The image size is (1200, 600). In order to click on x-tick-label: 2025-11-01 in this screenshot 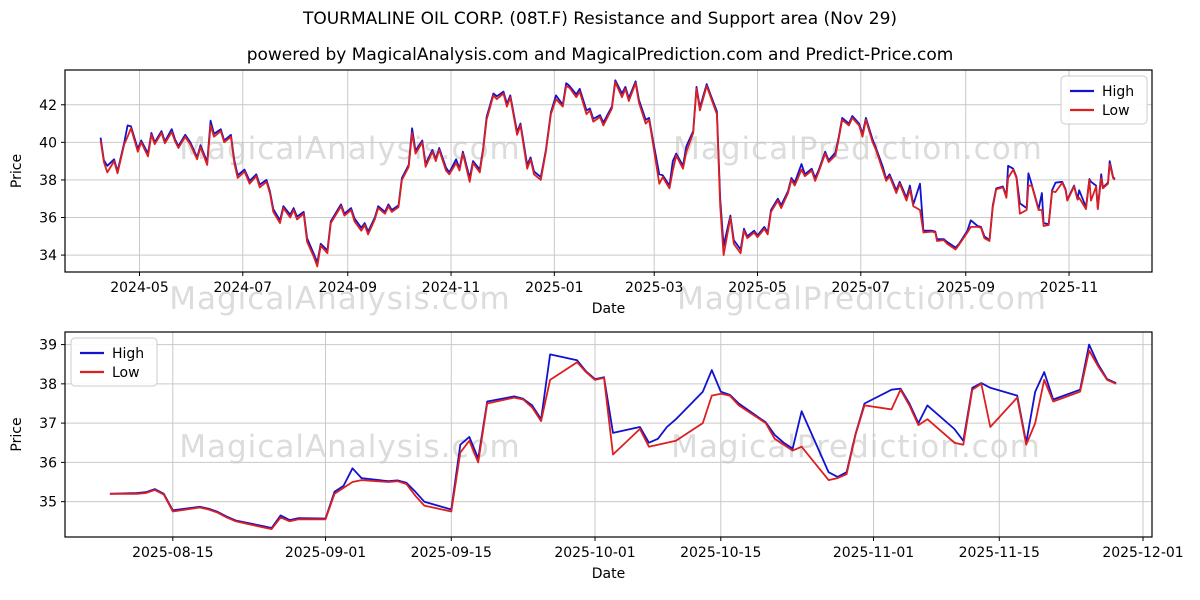, I will do `click(873, 553)`.